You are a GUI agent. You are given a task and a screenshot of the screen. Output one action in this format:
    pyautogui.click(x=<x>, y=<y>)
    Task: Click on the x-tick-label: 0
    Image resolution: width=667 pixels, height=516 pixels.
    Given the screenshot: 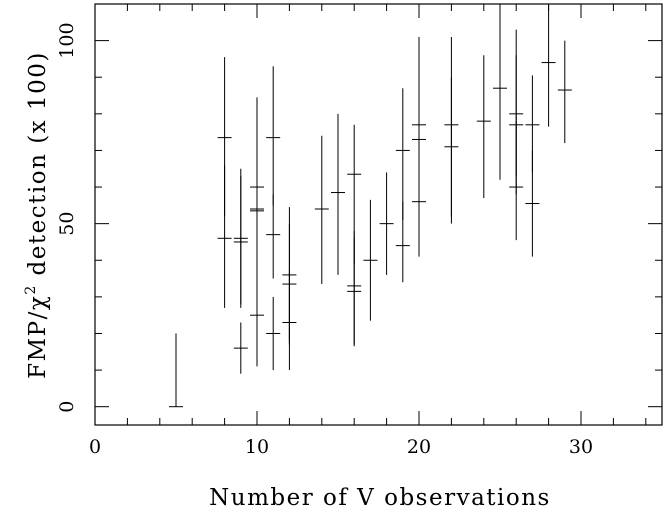 What is the action you would take?
    pyautogui.click(x=95, y=447)
    